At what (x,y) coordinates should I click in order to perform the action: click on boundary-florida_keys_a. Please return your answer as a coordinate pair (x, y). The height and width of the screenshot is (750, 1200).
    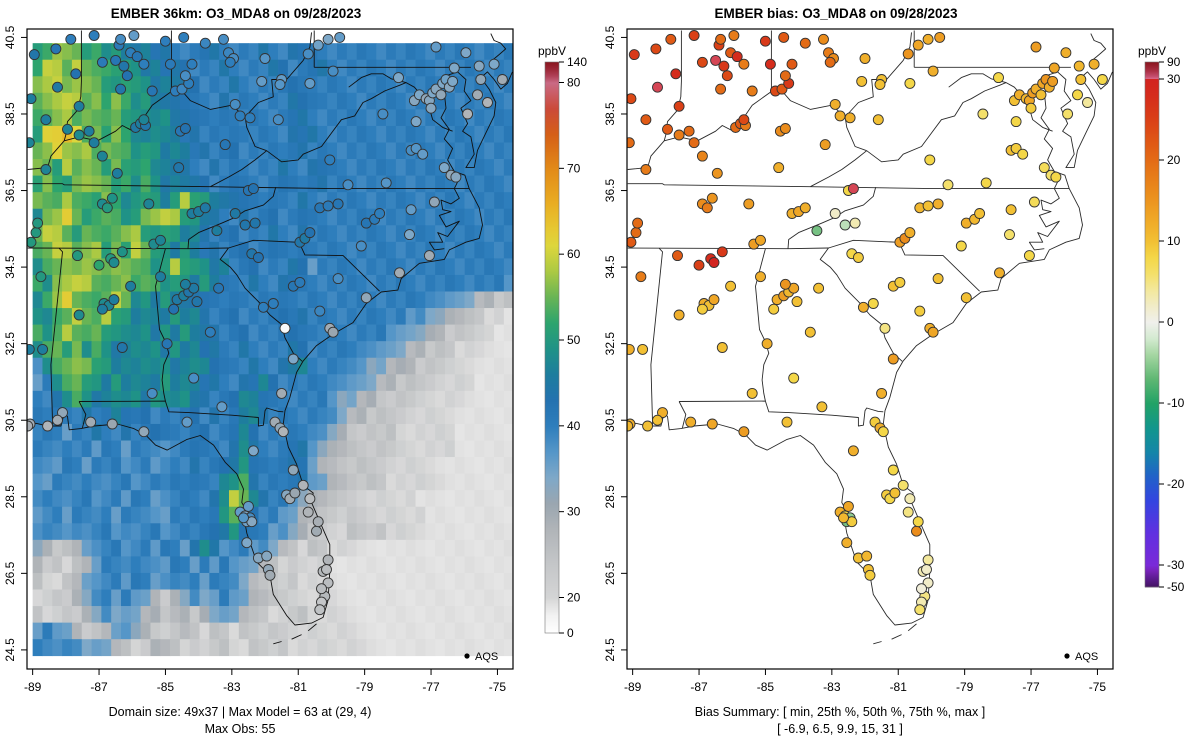
    Looking at the image, I should click on (277, 643).